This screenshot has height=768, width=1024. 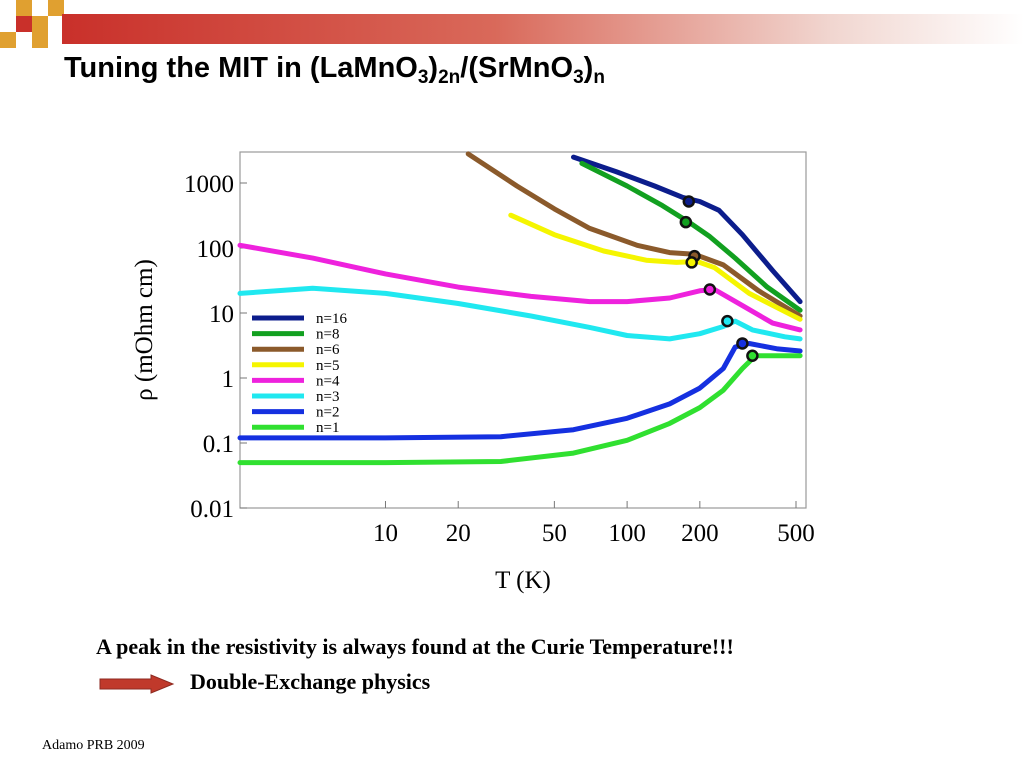 I want to click on legend-label: n=3, so click(x=327, y=397).